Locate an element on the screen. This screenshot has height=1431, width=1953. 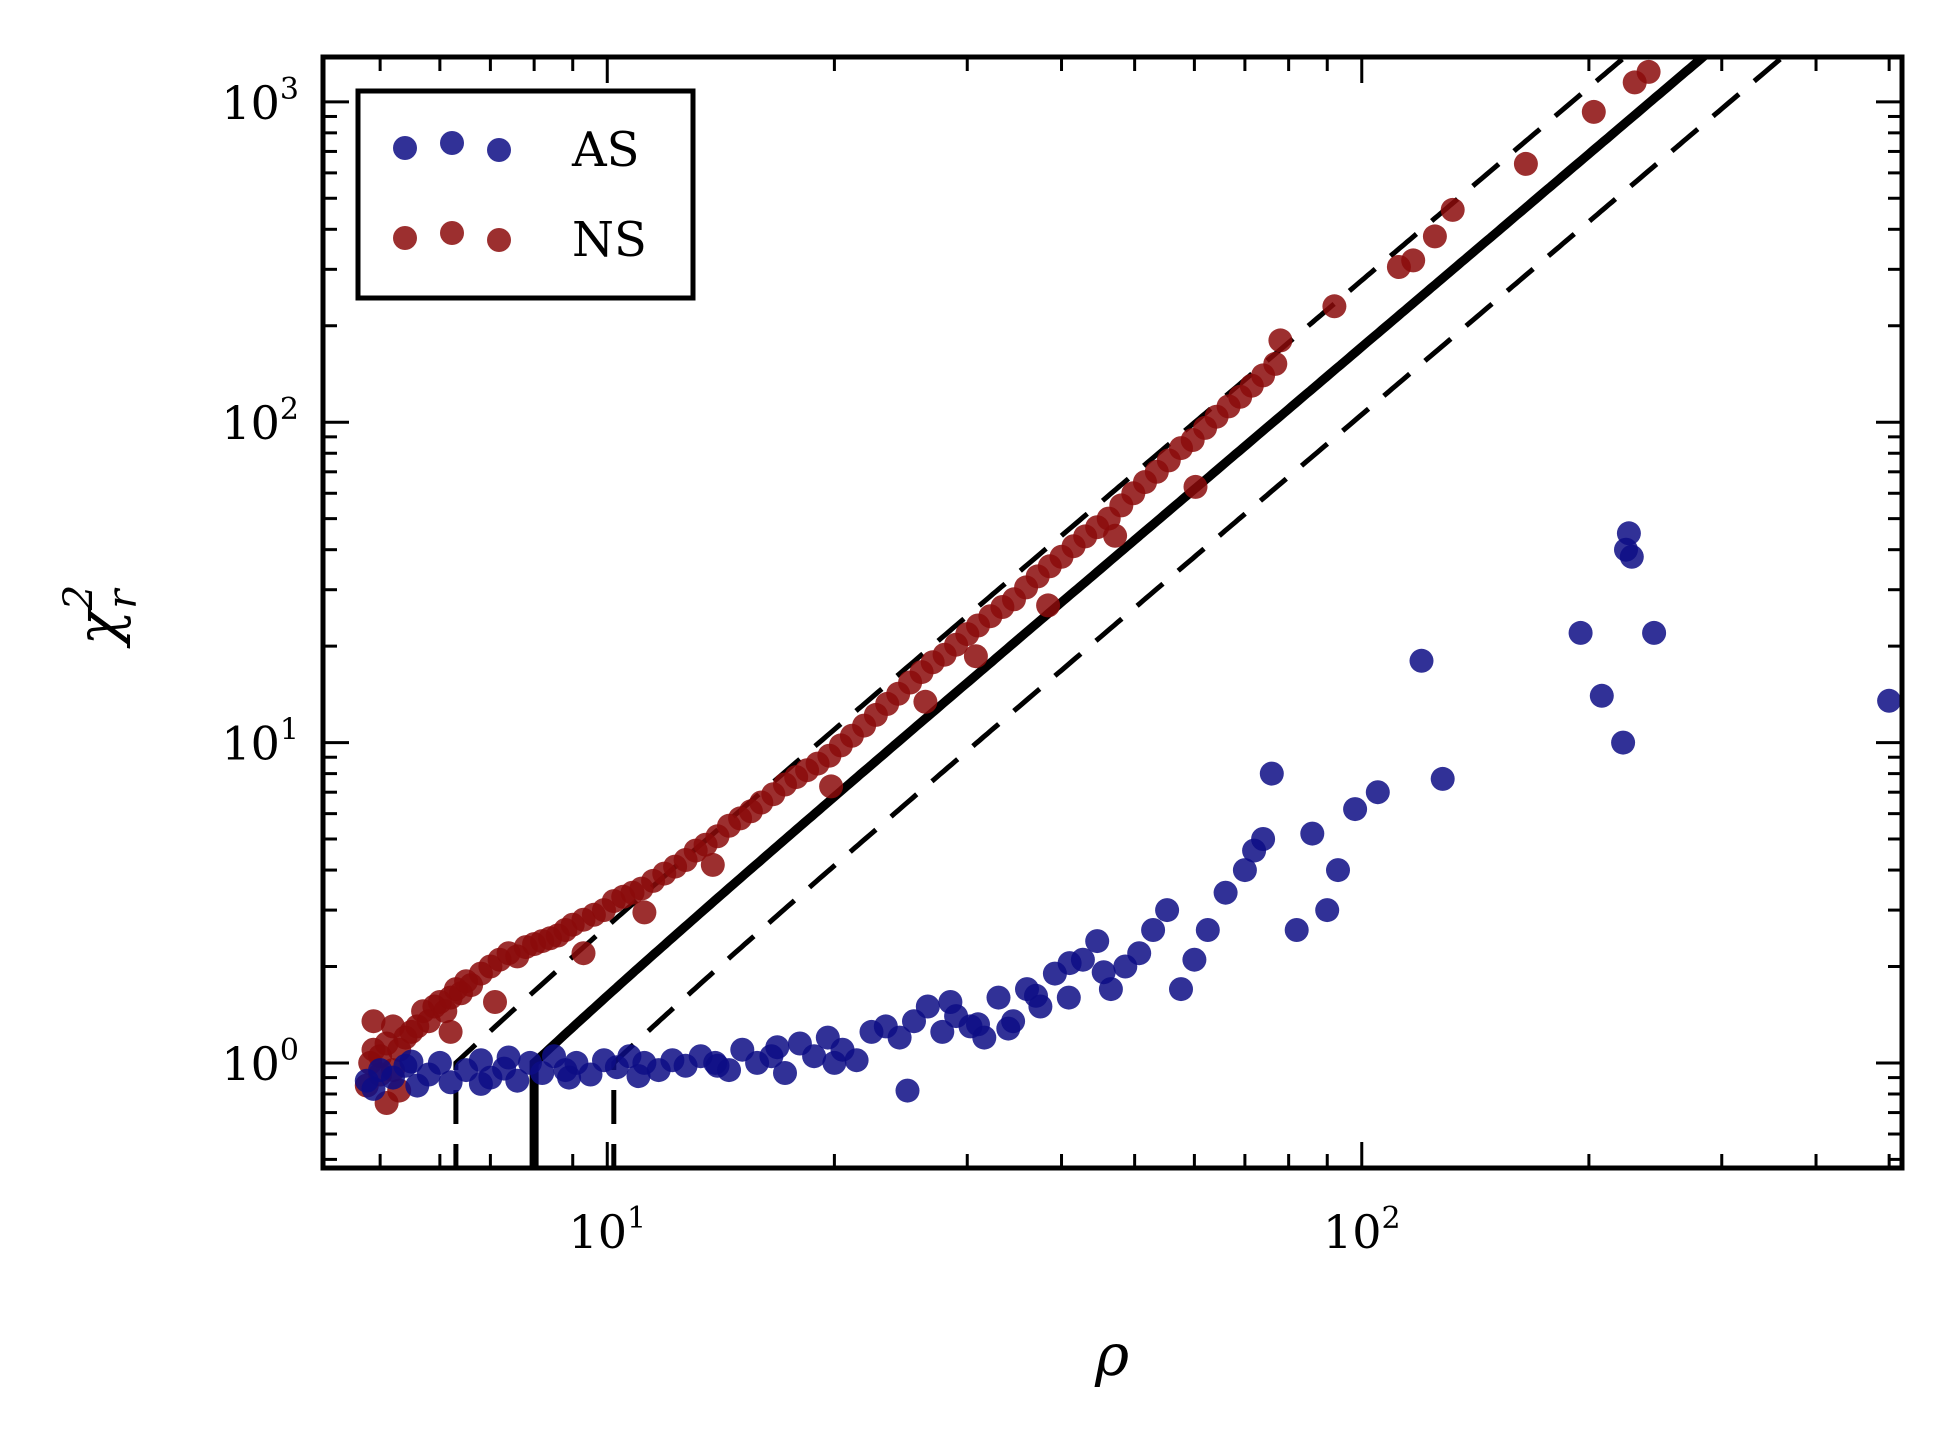
y-tick-label-3: 103 is located at coordinates (260, 101).